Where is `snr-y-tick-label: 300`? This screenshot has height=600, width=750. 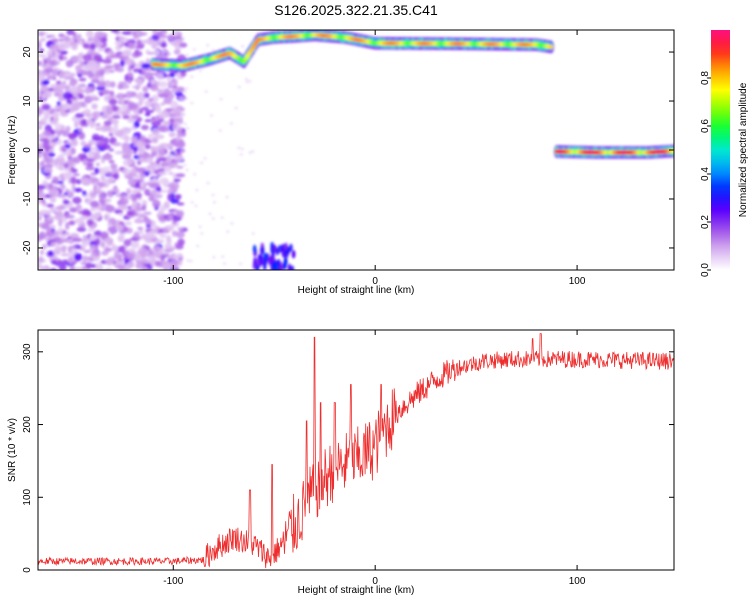
snr-y-tick-label: 300 is located at coordinates (27, 351).